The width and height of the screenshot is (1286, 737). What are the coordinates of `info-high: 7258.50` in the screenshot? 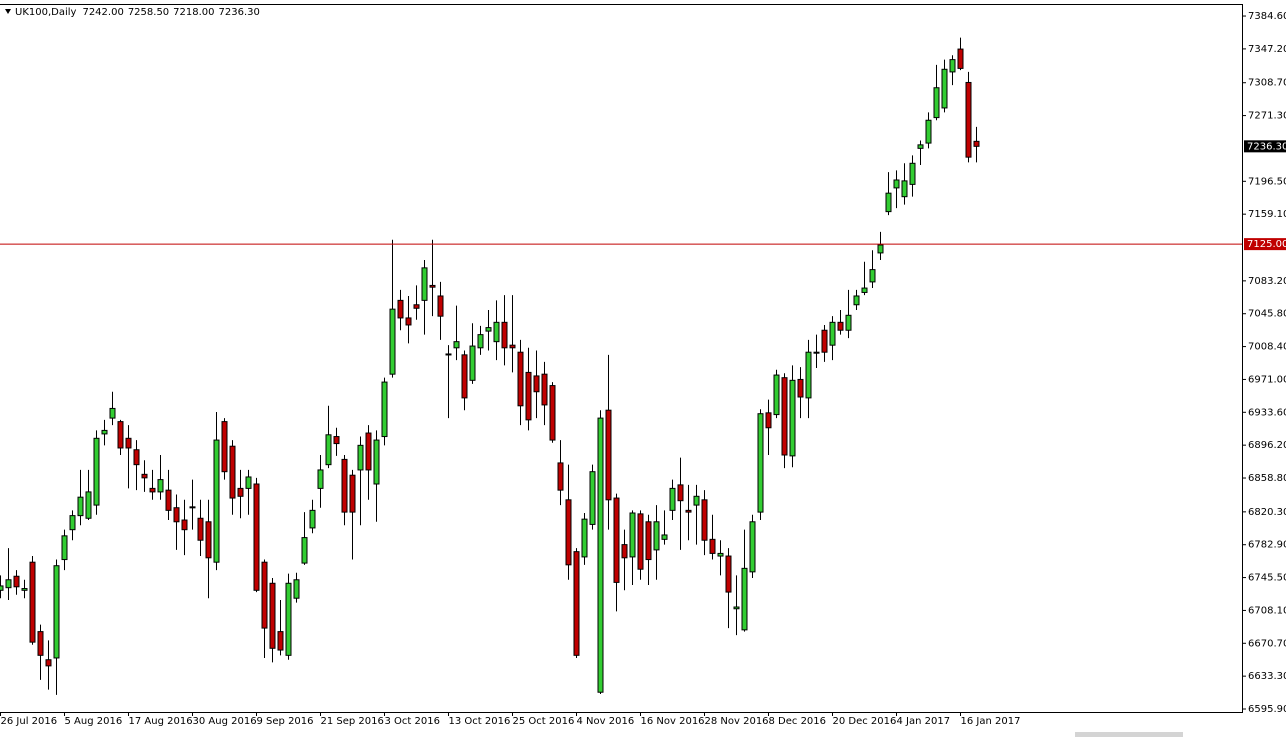 It's located at (148, 12).